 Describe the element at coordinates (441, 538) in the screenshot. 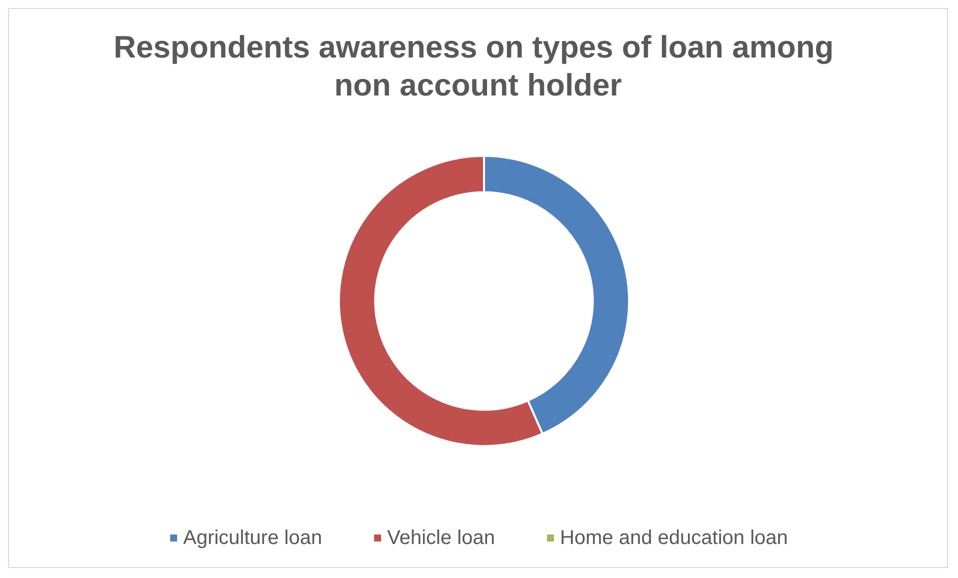

I see `legend-label: Vehicle loan` at that location.